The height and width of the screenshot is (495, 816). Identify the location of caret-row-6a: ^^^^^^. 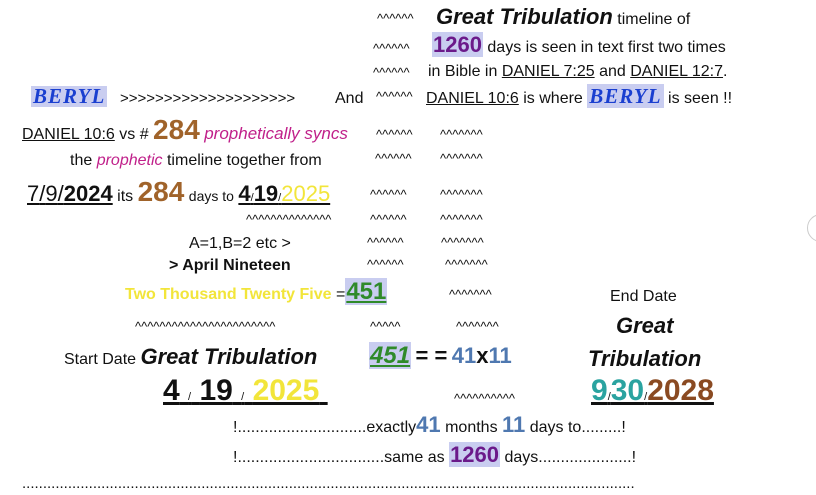
(393, 158).